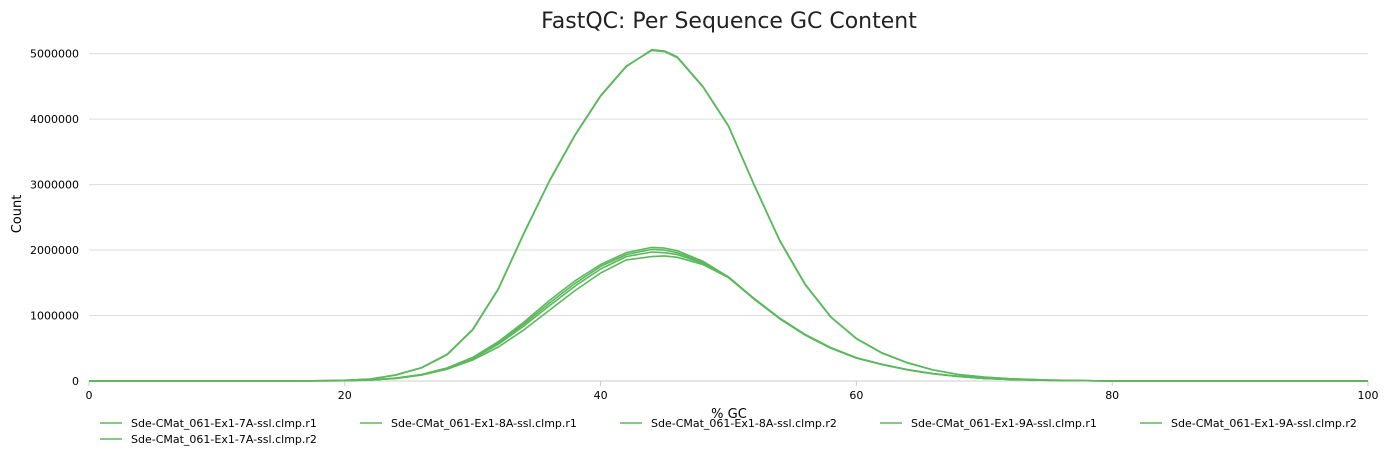 This screenshot has width=1389, height=460. What do you see at coordinates (54, 119) in the screenshot?
I see `y-tick-label: 4000000` at bounding box center [54, 119].